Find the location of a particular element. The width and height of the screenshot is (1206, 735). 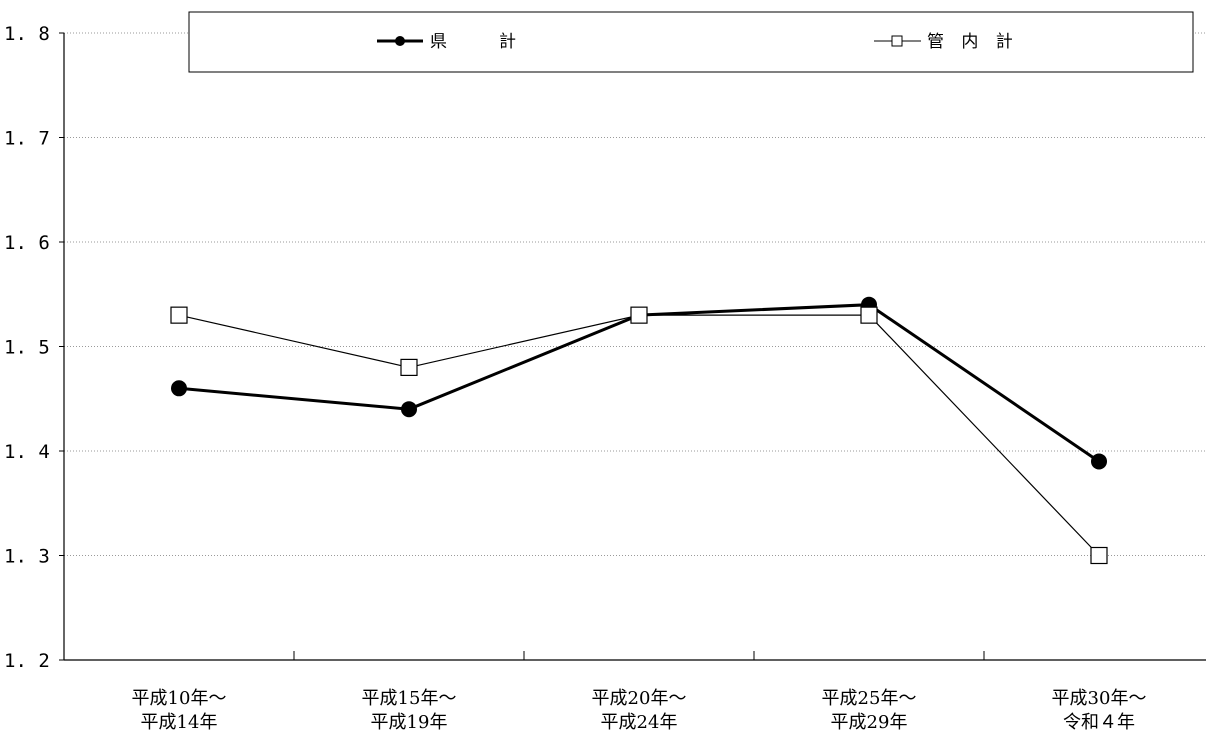

x-tick-label-4-1: 令和４年 is located at coordinates (1099, 722).